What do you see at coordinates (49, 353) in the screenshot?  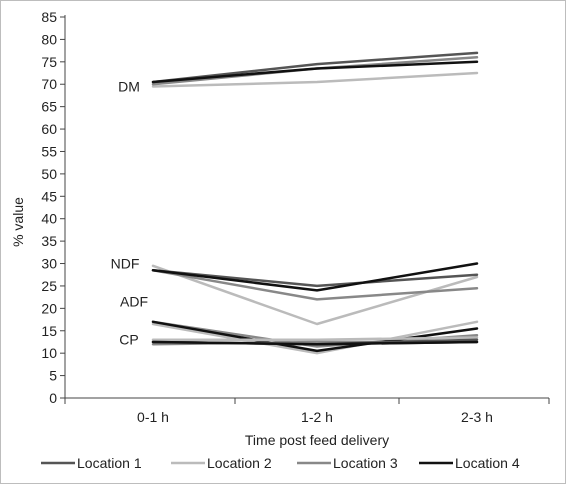 I see `y-tick-label: 10` at bounding box center [49, 353].